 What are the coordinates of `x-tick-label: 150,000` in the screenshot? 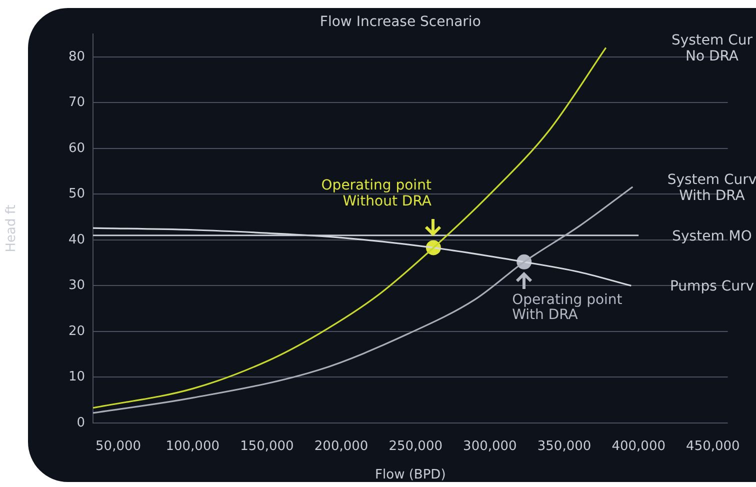 It's located at (267, 446).